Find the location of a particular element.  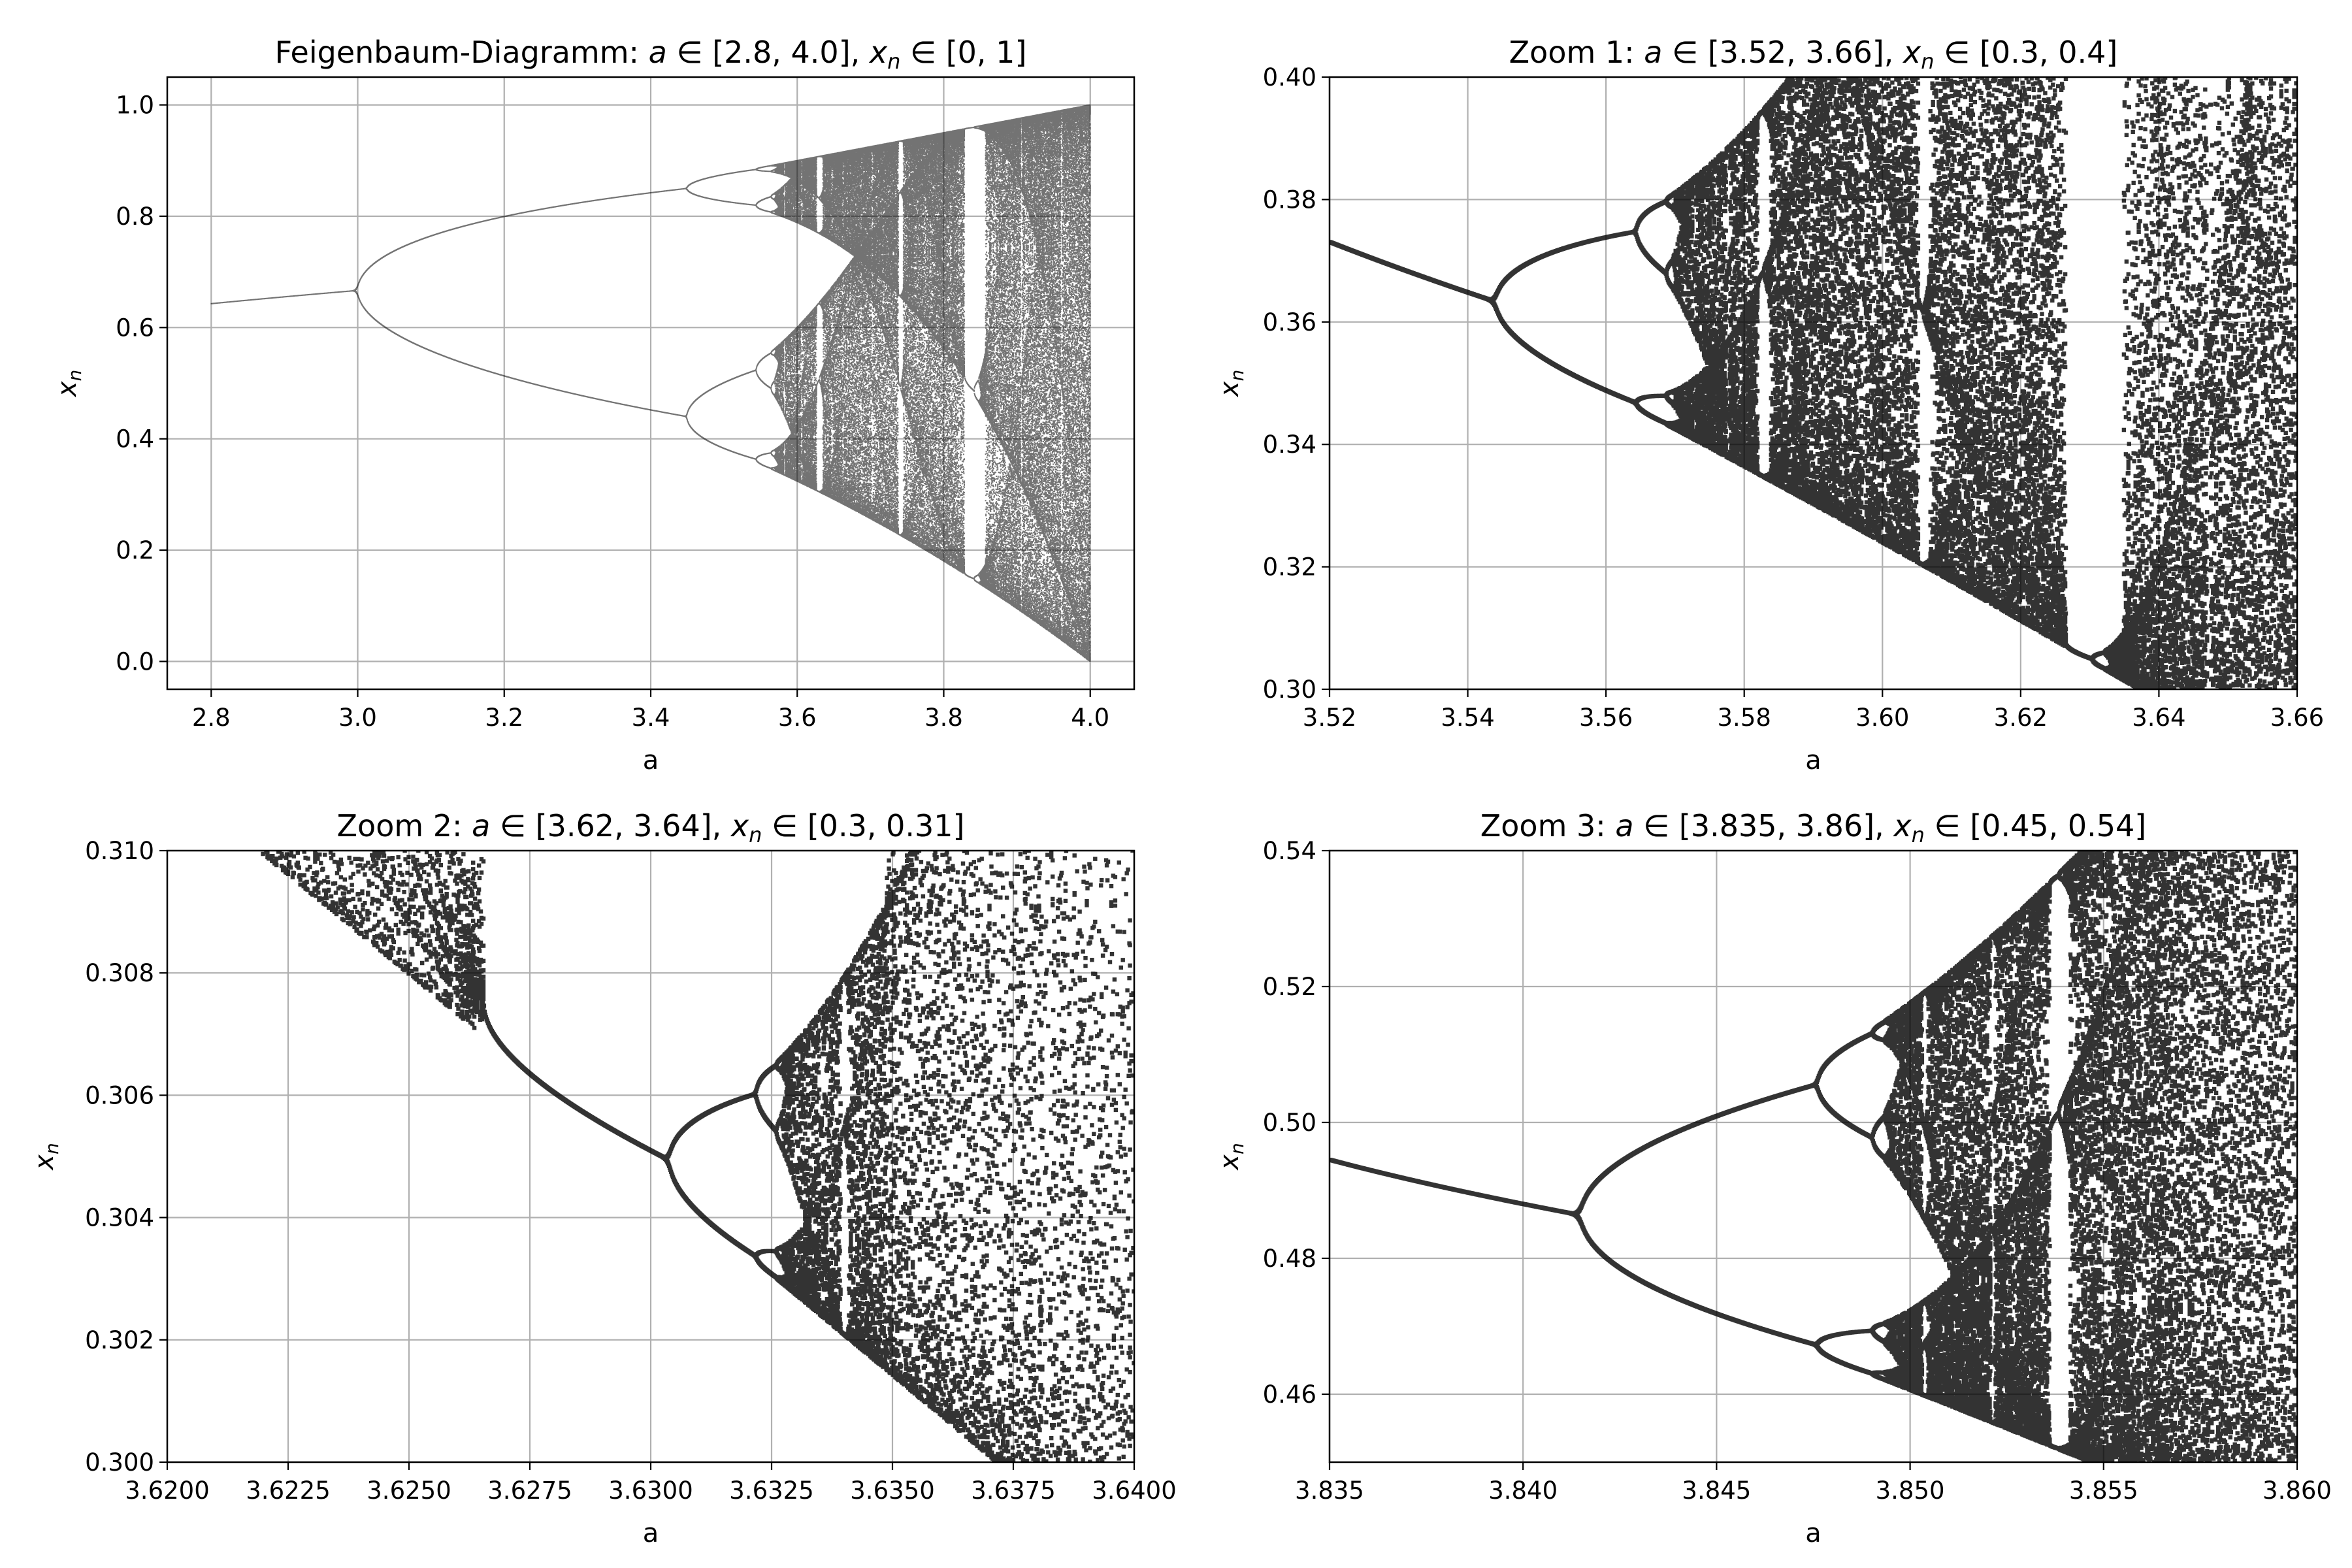

x-tick-label: 3.4 is located at coordinates (651, 718).